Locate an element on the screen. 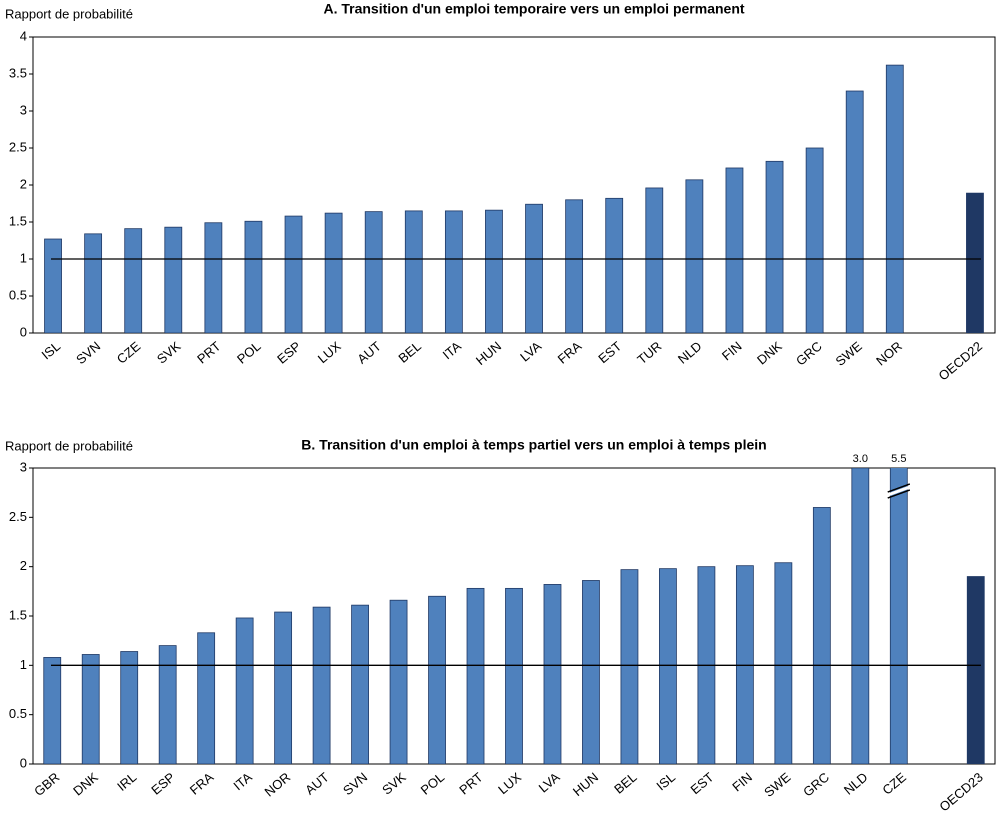 Image resolution: width=1000 pixels, height=816 pixels. x-tick-label: ITA is located at coordinates (242, 781).